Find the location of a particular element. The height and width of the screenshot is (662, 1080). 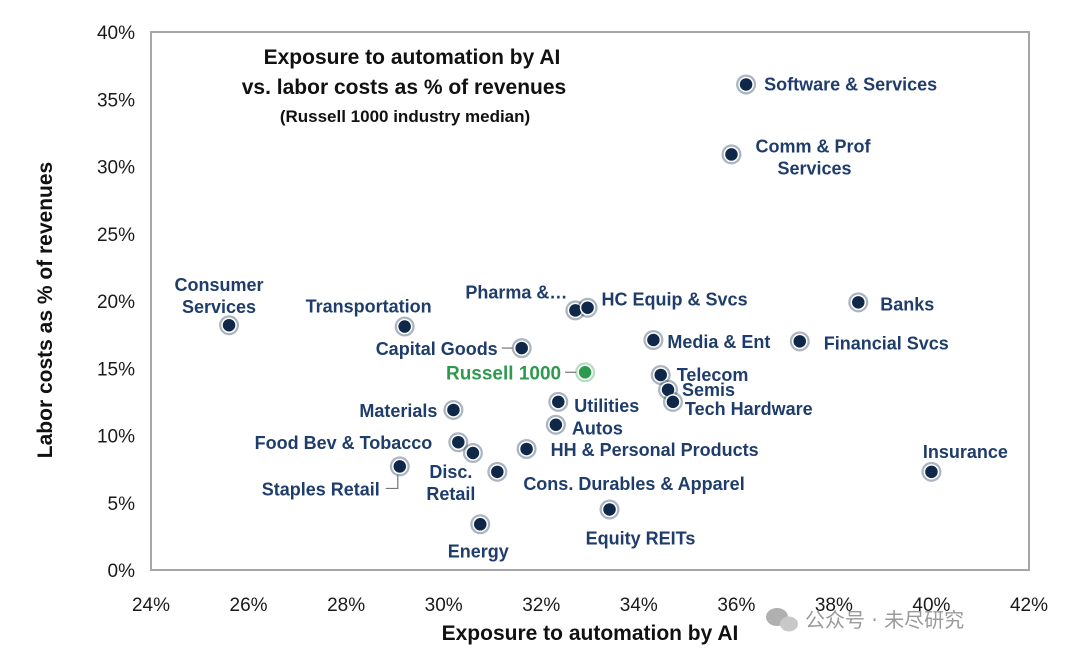

x-tick-label: 34% is located at coordinates (639, 605).